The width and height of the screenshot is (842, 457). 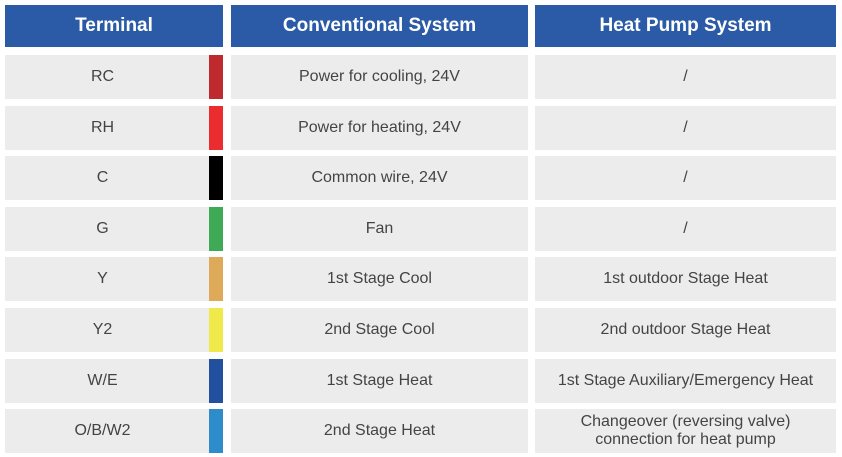 What do you see at coordinates (102, 380) in the screenshot?
I see `terminal-cell: W/E` at bounding box center [102, 380].